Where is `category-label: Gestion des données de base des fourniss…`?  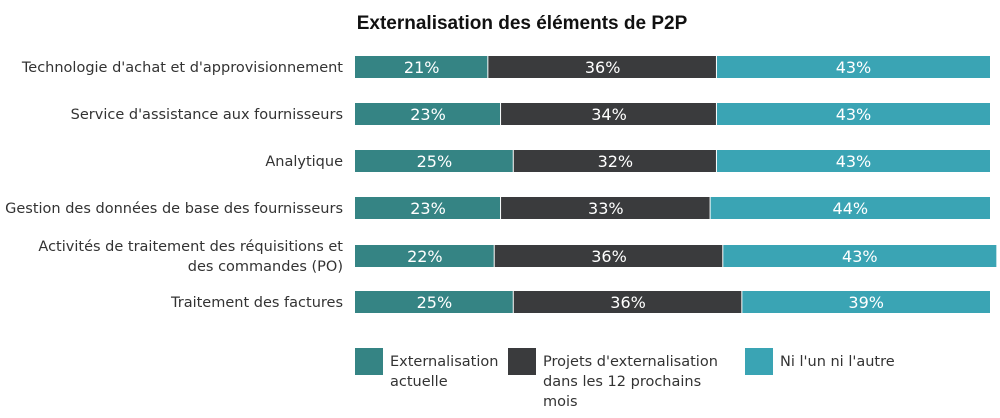
category-label: Gestion des données de base des fourniss… is located at coordinates (174, 209).